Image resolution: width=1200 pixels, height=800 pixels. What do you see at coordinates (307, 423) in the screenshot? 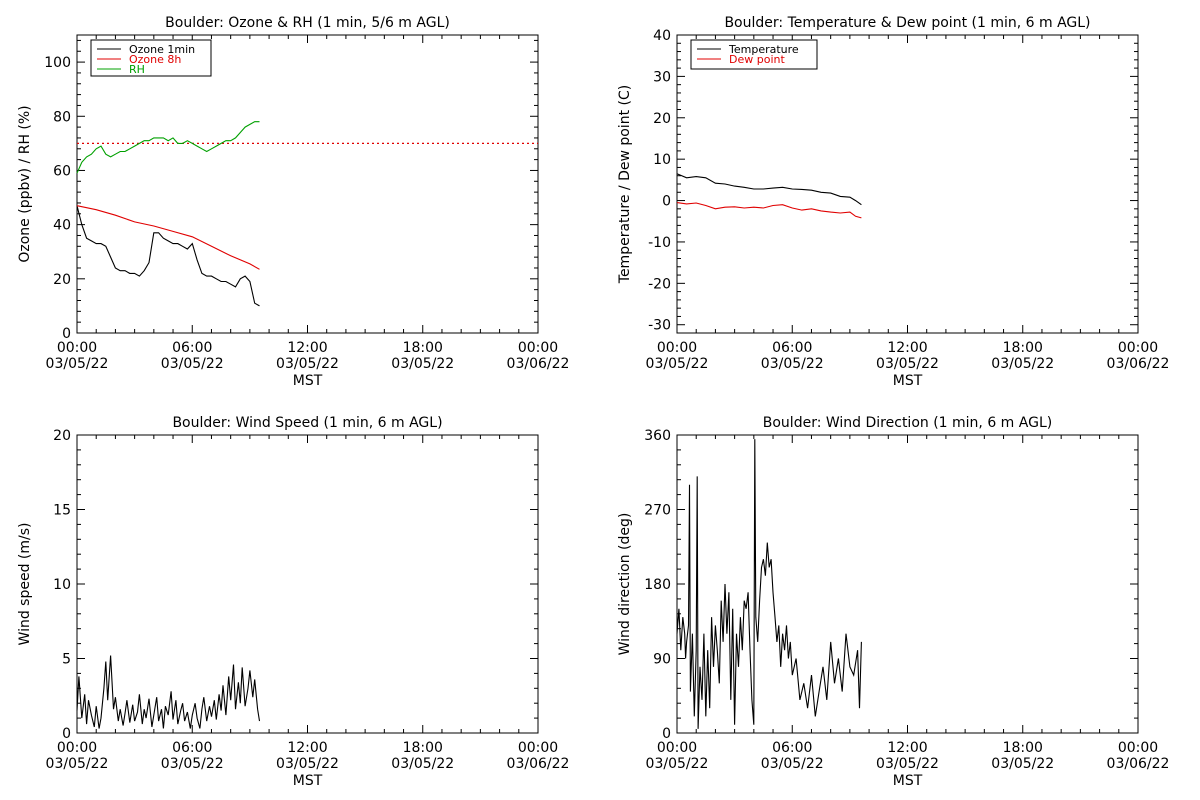
I see `chart-title: Boulder: Wind Speed (1 min, 6 m AGL)` at bounding box center [307, 423].